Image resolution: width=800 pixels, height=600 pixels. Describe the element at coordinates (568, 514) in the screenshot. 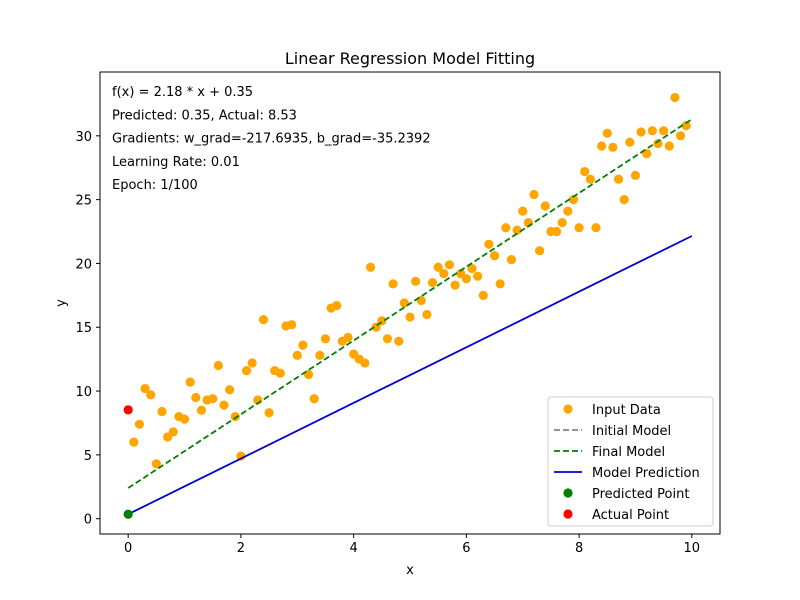

I see `legend-swatch-actual-point` at that location.